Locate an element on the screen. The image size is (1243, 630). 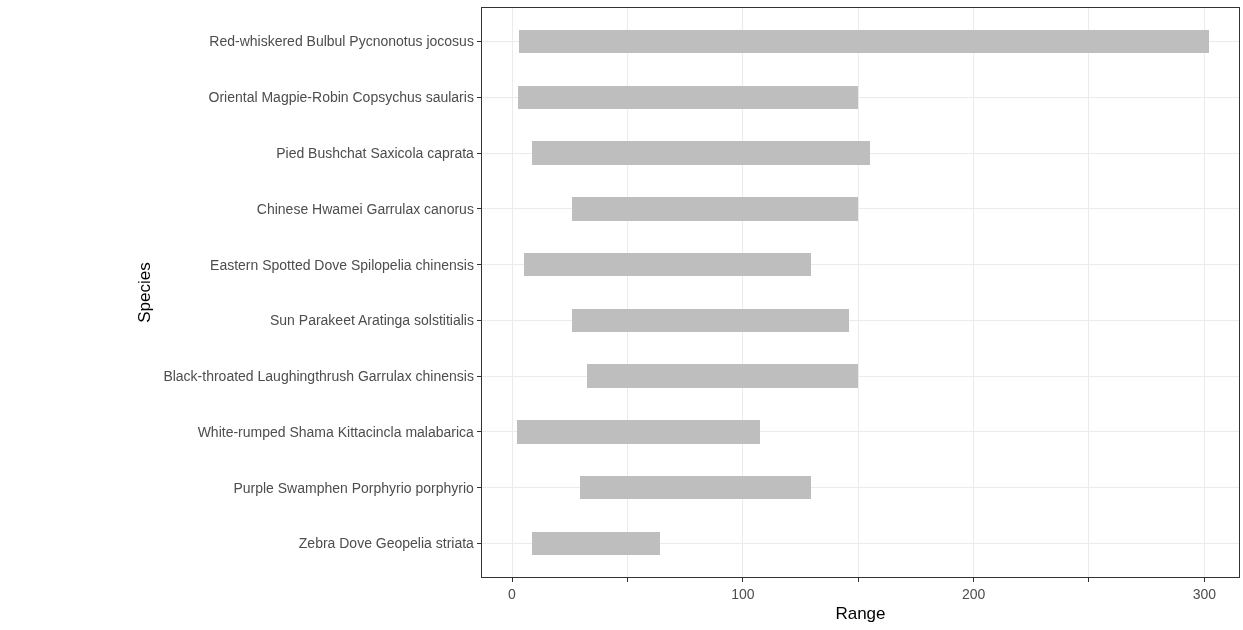
y-tick-label: White-rumped Shama Kittacincla malabarica is located at coordinates (336, 431).